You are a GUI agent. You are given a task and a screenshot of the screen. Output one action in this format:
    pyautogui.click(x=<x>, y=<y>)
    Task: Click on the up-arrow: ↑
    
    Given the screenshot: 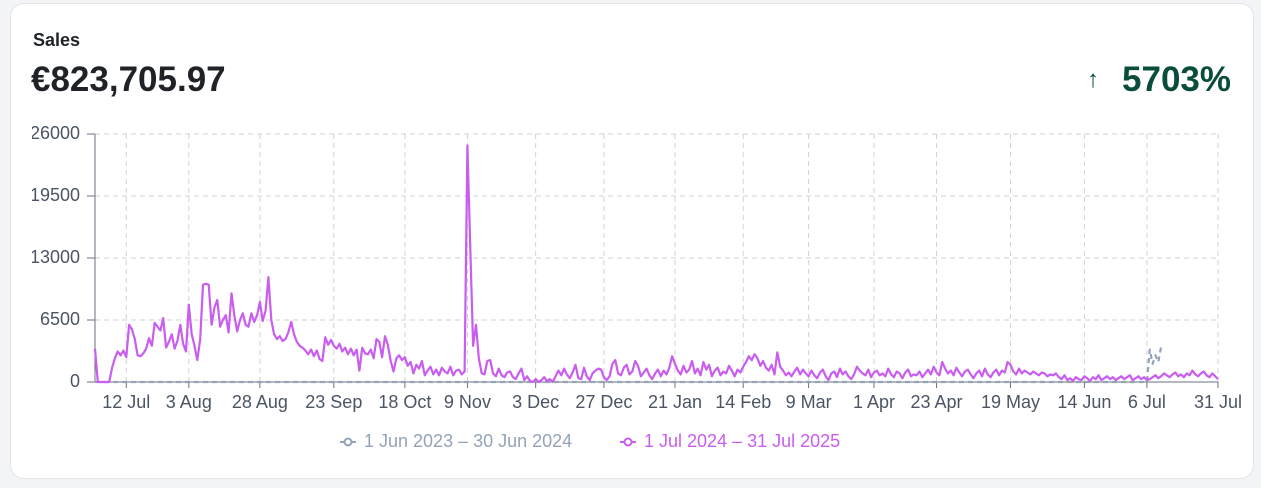 What is the action you would take?
    pyautogui.click(x=1093, y=79)
    